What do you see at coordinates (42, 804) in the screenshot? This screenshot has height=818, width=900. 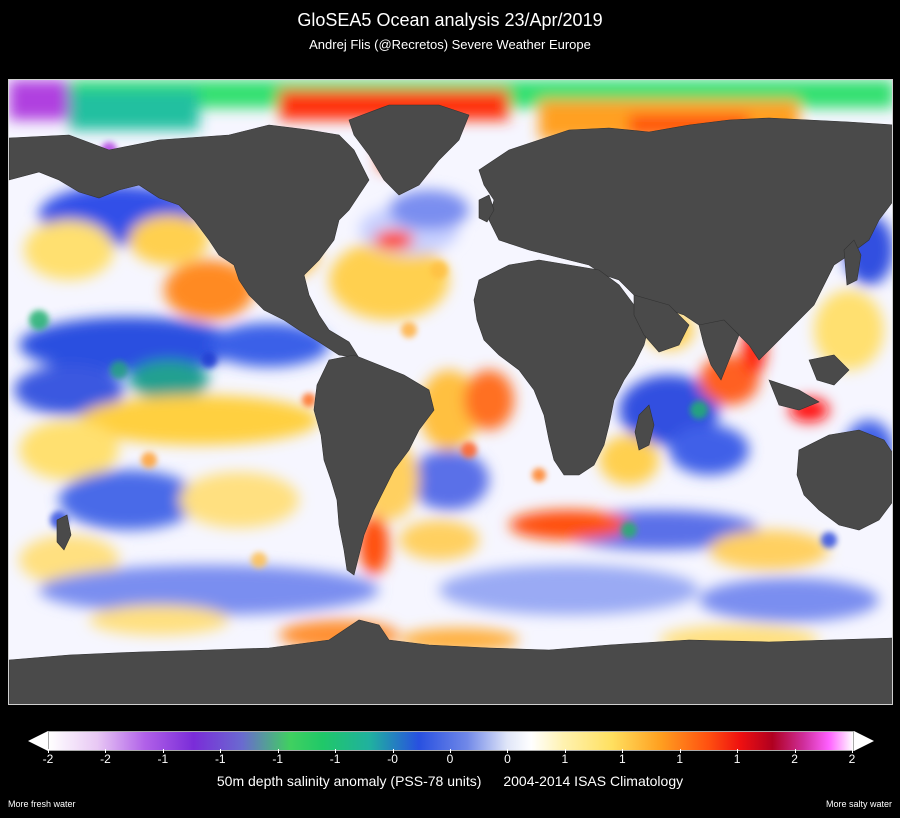 I see `fresh-water-note: More fresh water` at bounding box center [42, 804].